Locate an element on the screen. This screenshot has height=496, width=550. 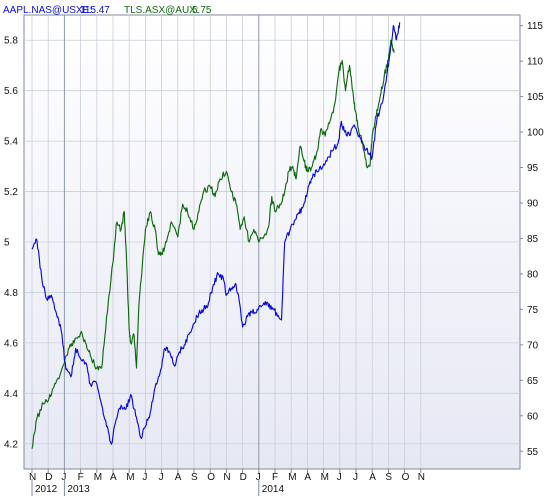
year-tick-label: 2013 is located at coordinates (78, 489).